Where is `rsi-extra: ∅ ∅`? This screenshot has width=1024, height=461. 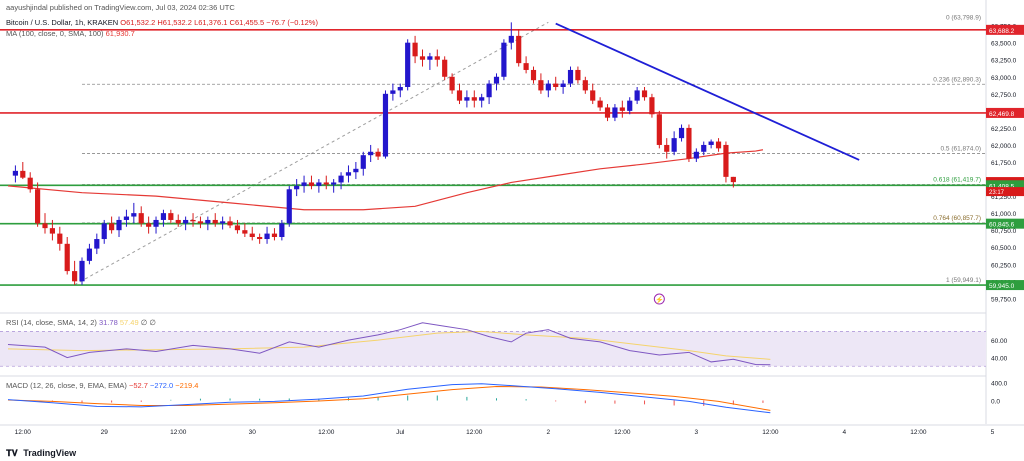 rsi-extra: ∅ ∅ is located at coordinates (148, 322).